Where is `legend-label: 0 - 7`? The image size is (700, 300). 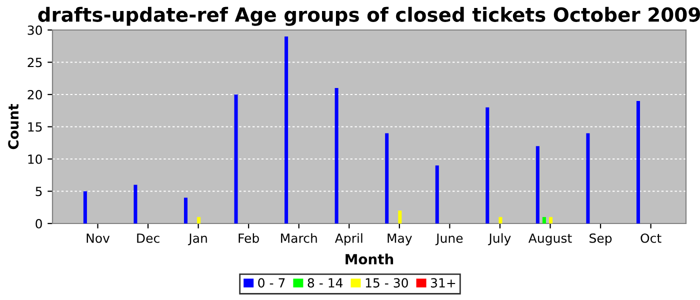 legend-label: 0 - 7 is located at coordinates (271, 283).